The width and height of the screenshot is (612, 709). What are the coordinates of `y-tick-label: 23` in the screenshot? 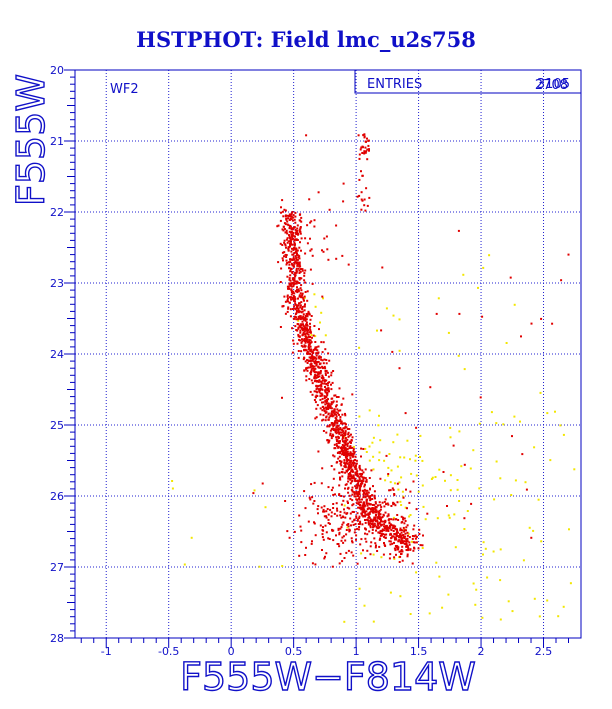 It's located at (57, 283).